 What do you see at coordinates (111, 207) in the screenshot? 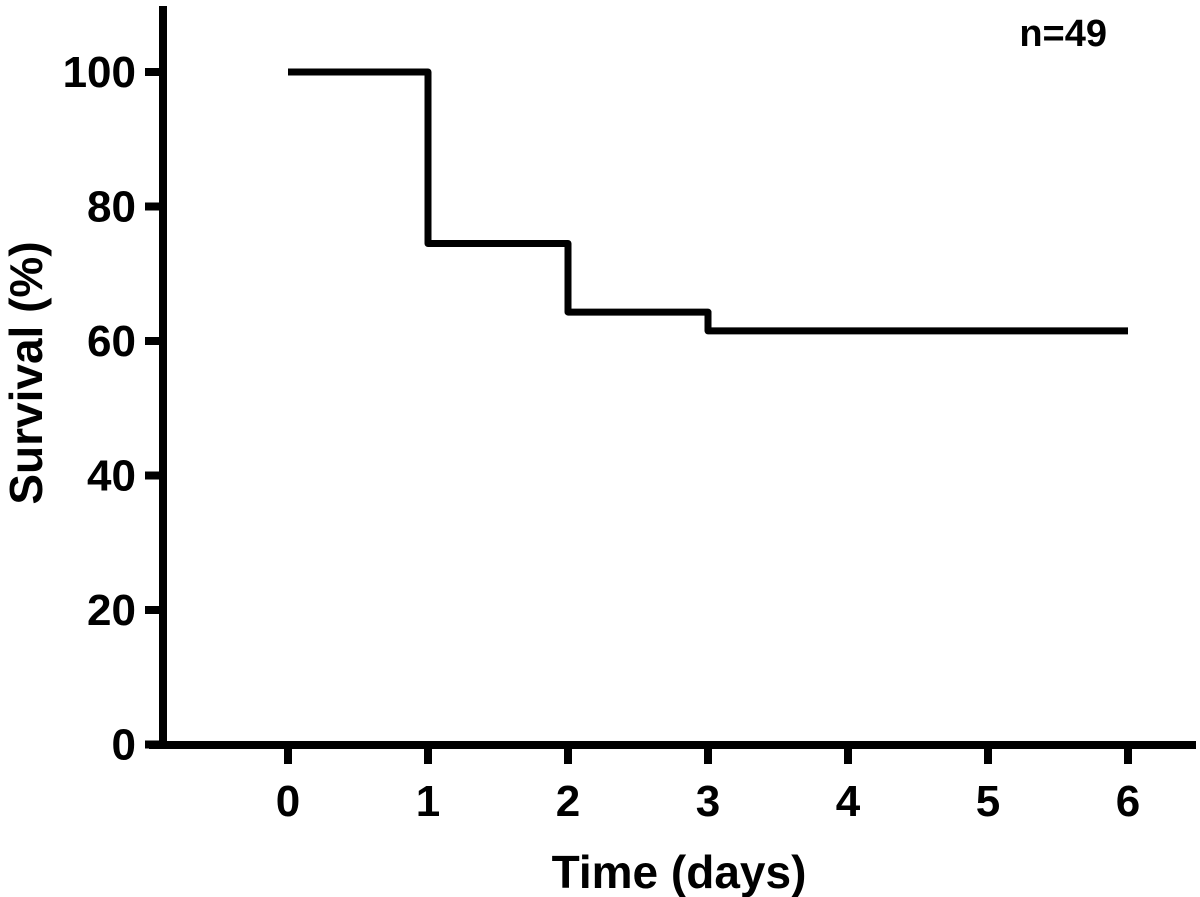
I see `y-tick-label: 80` at bounding box center [111, 207].